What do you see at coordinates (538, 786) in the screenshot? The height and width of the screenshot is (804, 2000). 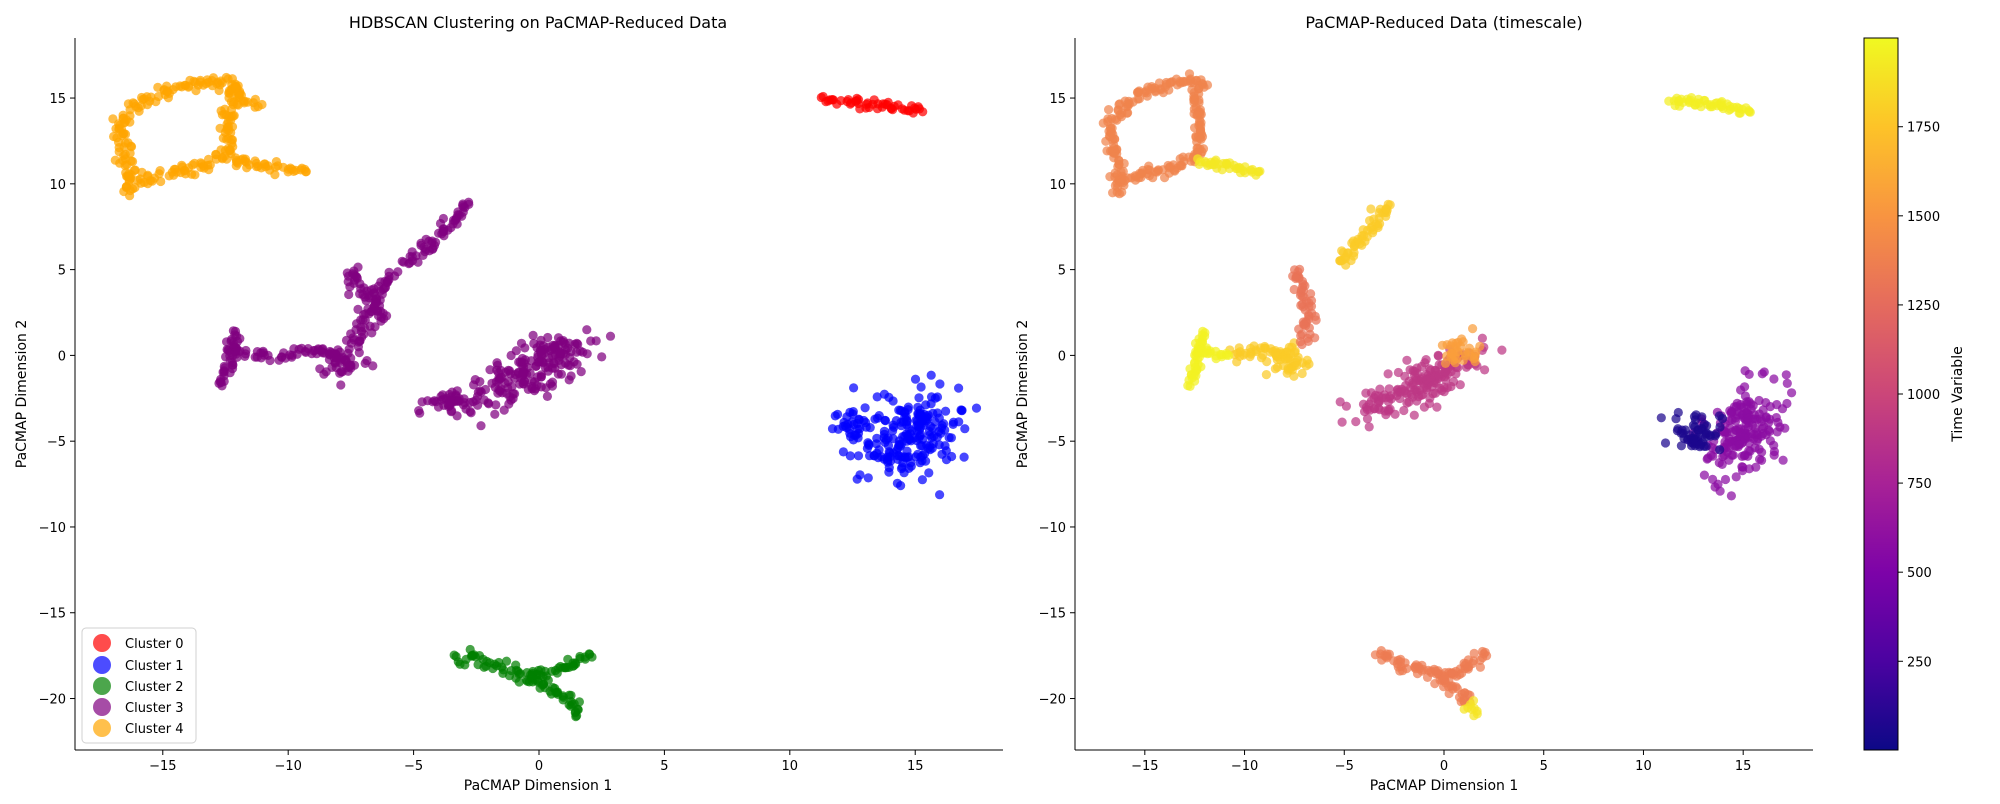 I see `chart-left-xlabel: PaCMAP Dimension 1` at bounding box center [538, 786].